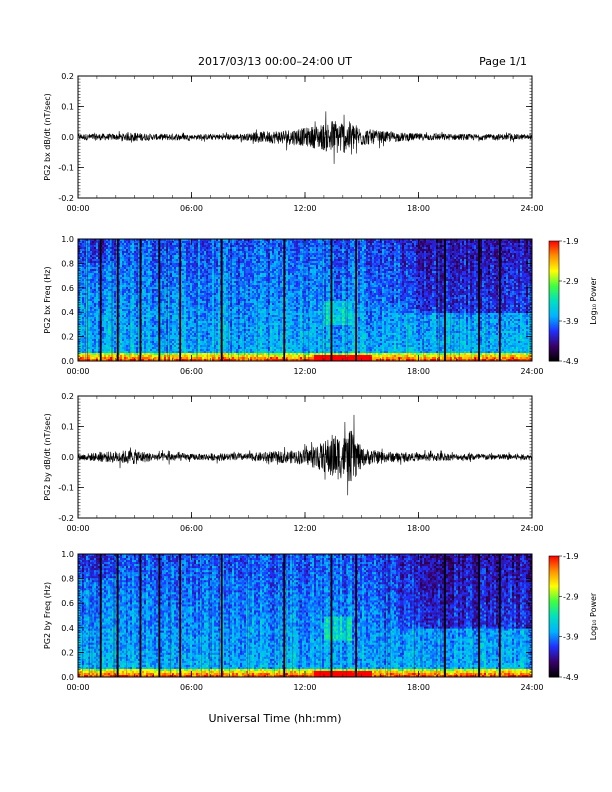 The height and width of the screenshot is (792, 612). What do you see at coordinates (191, 208) in the screenshot?
I see `x-tick-label: 06:00` at bounding box center [191, 208].